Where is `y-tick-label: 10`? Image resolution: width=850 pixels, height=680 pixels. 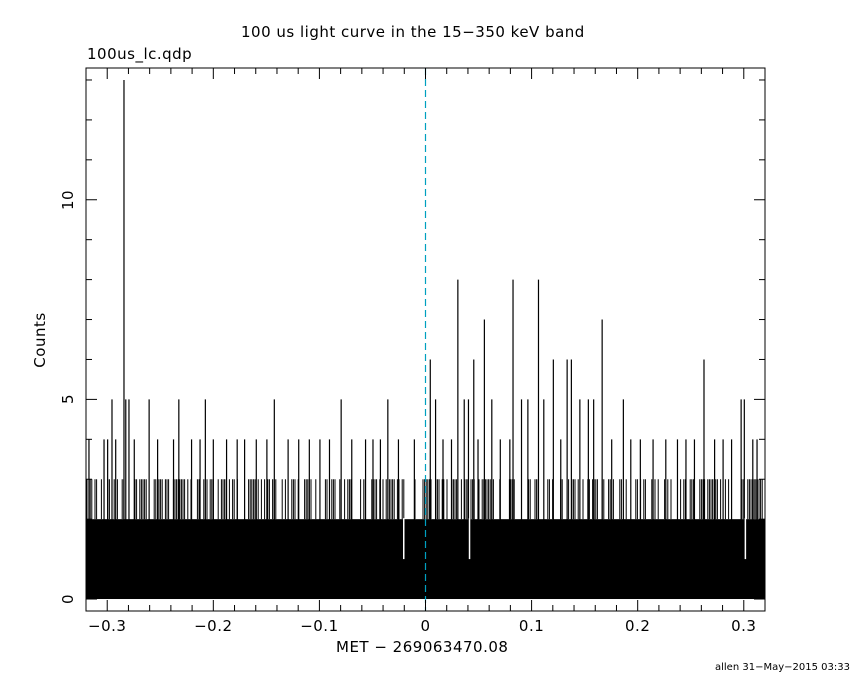 y-tick-label: 10 is located at coordinates (68, 199).